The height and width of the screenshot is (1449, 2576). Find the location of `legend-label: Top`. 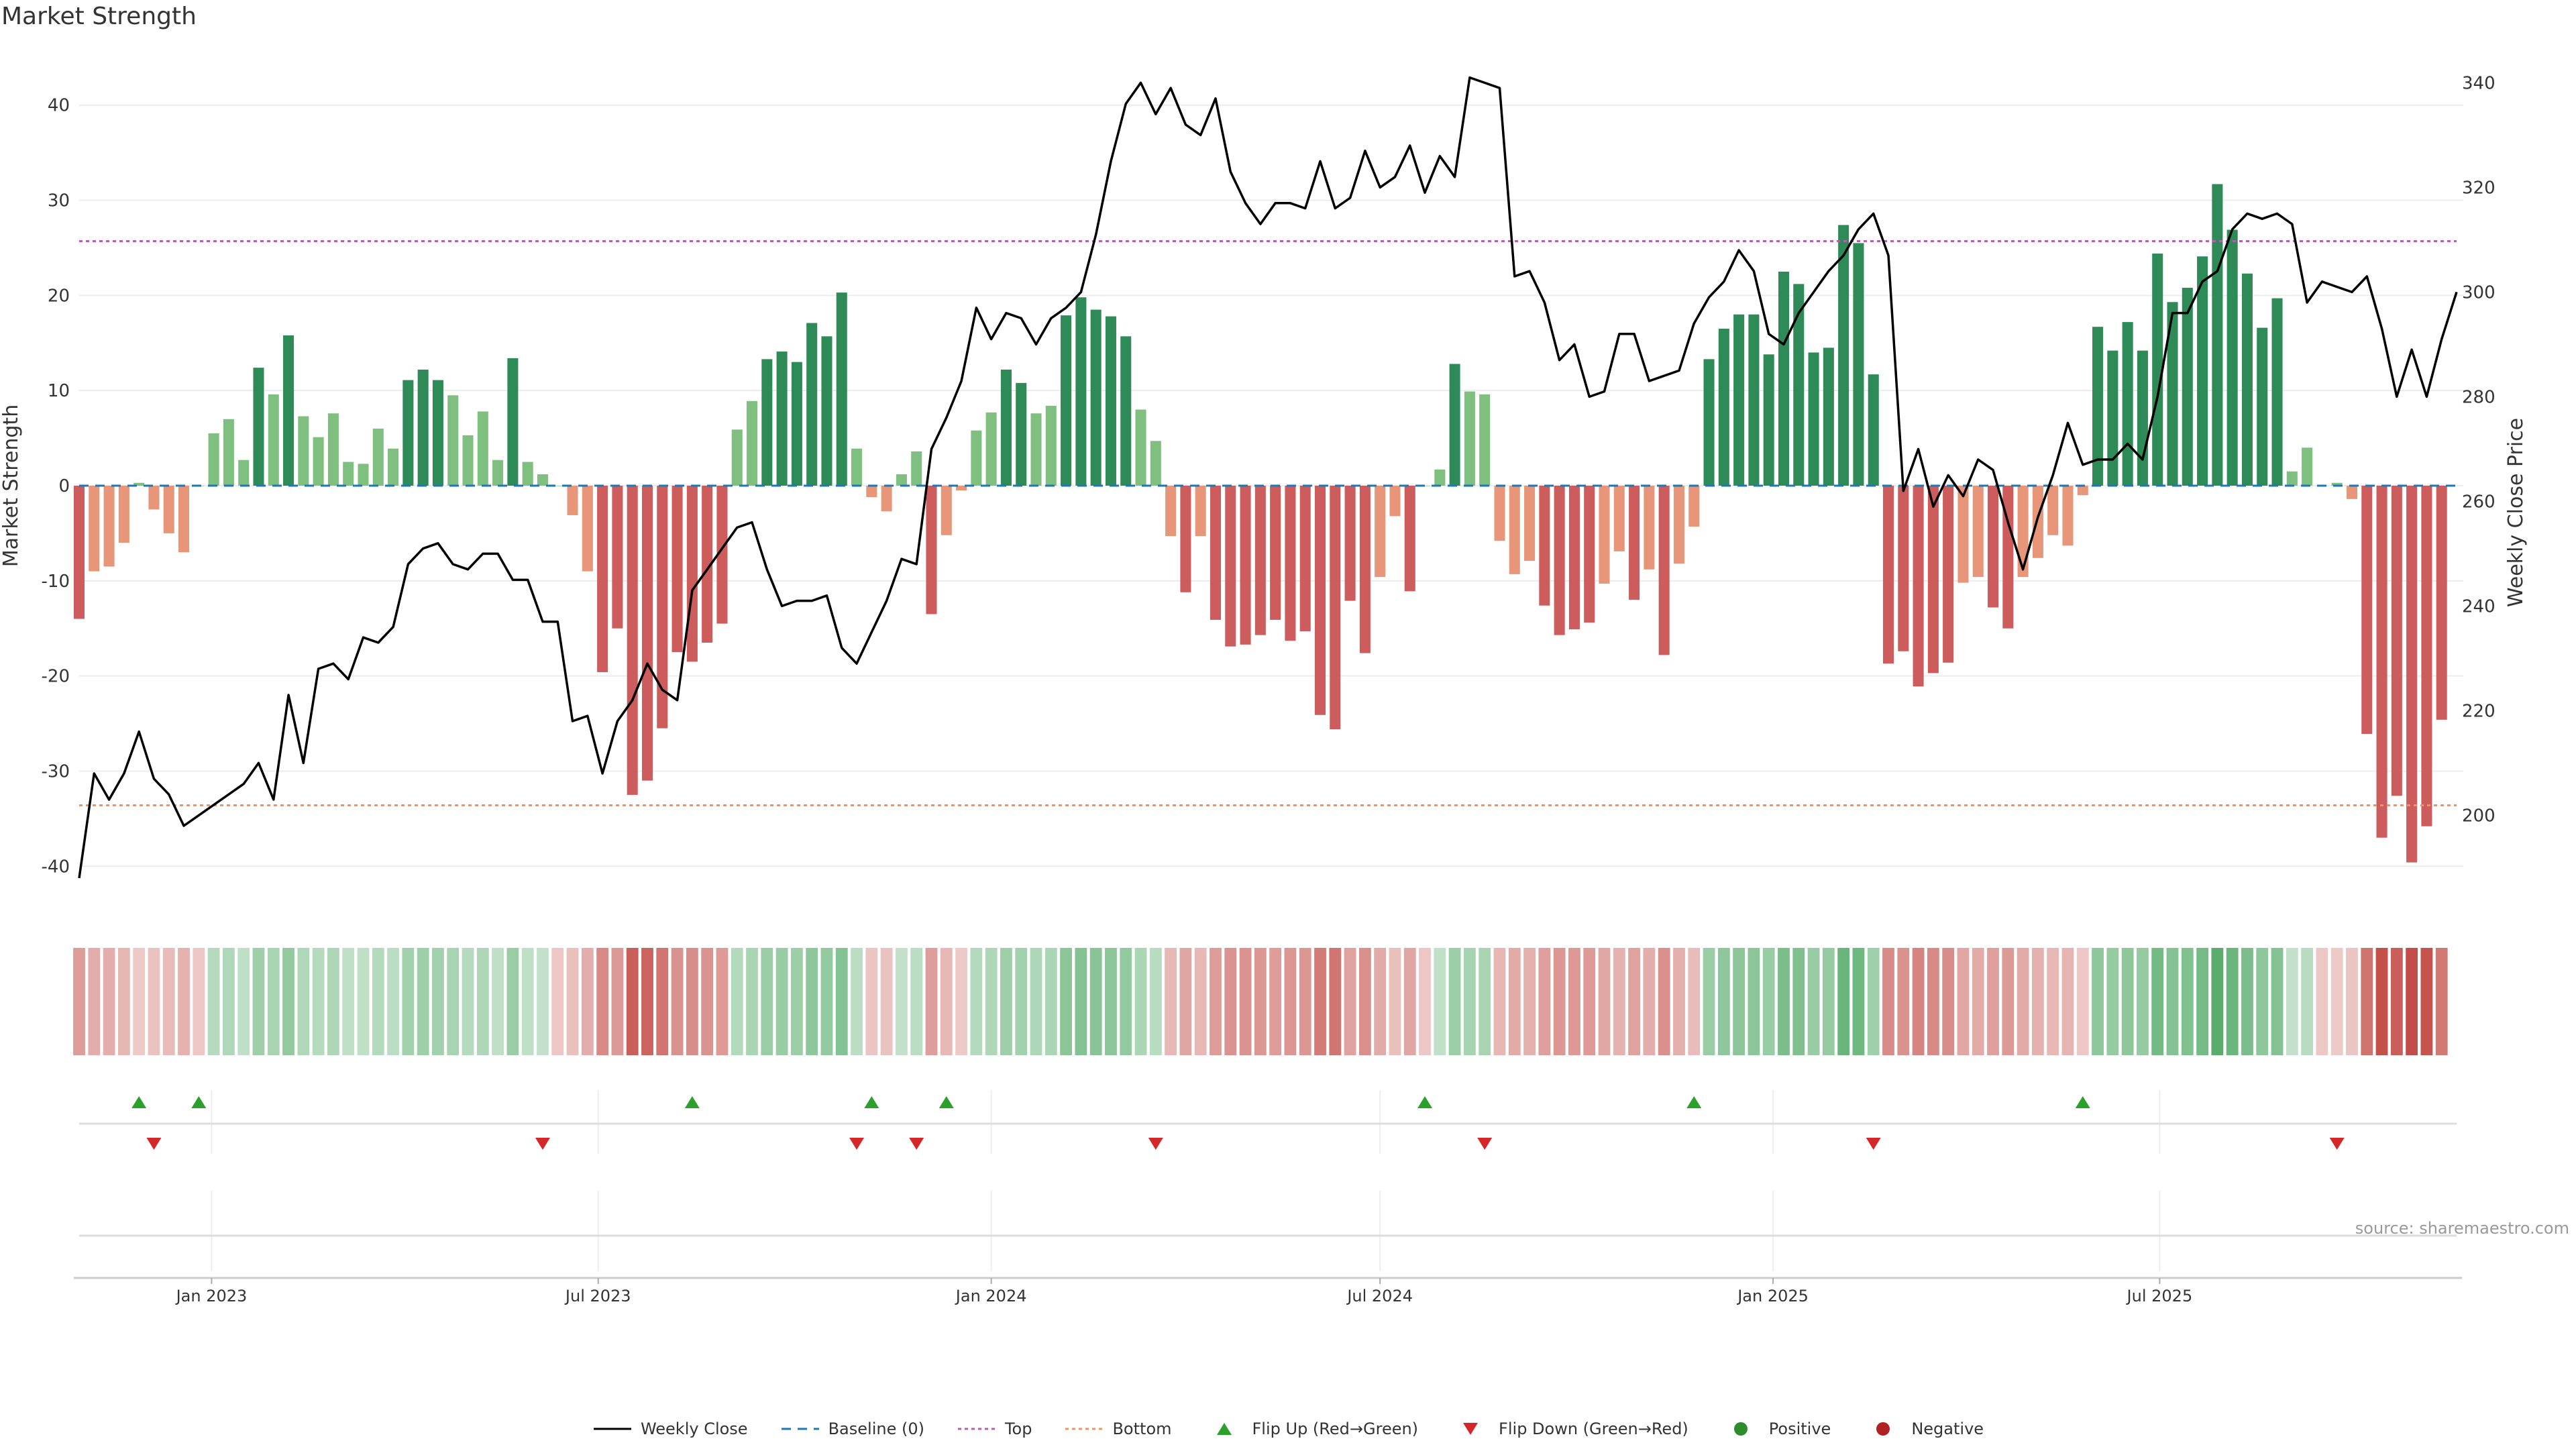

legend-label: Top is located at coordinates (1018, 1428).